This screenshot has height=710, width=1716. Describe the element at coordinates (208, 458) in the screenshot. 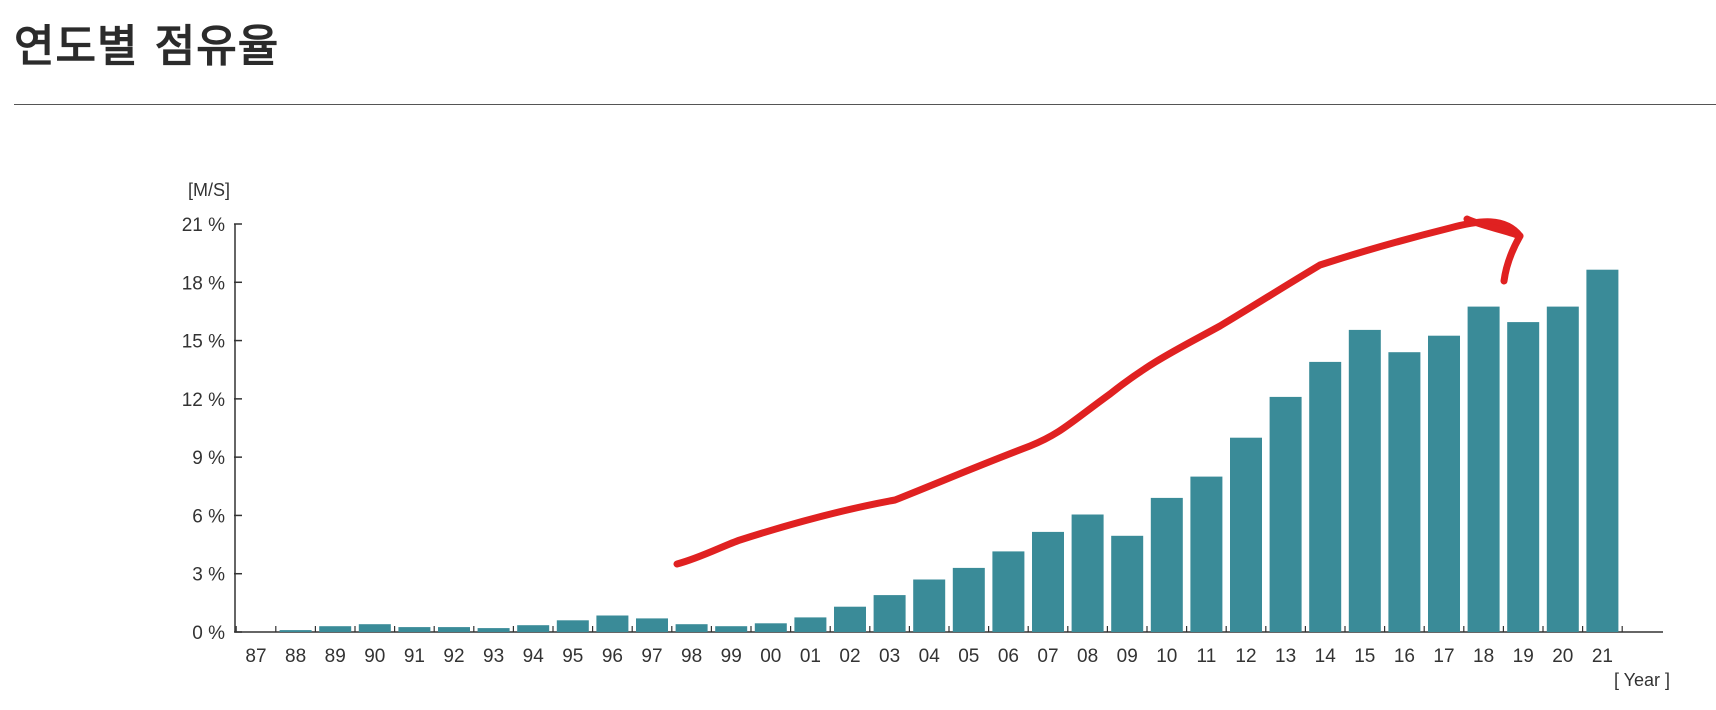

I see `y-tick-label: 9 %` at that location.